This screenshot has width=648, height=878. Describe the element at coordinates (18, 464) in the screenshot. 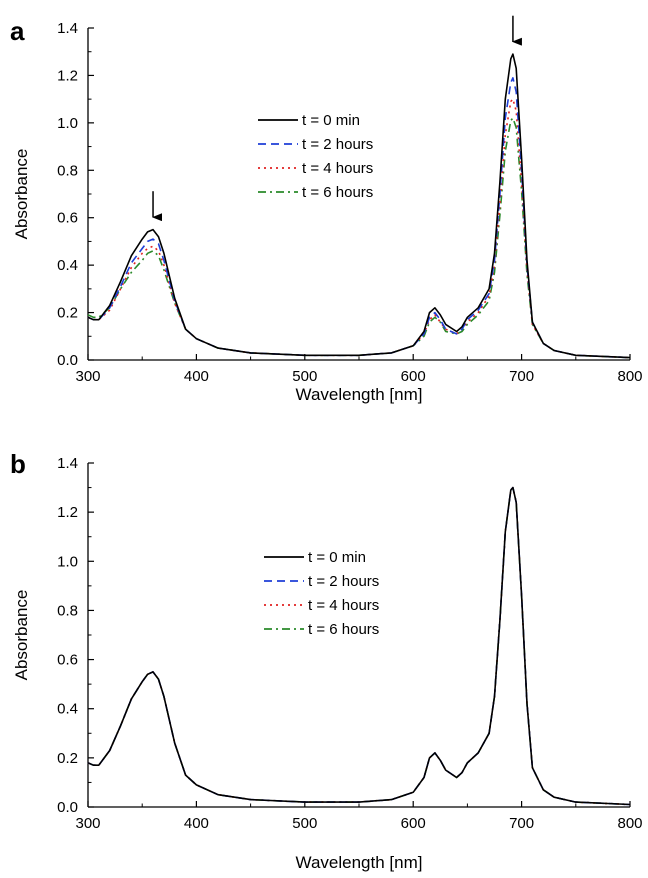

I see `panel-label: b` at that location.